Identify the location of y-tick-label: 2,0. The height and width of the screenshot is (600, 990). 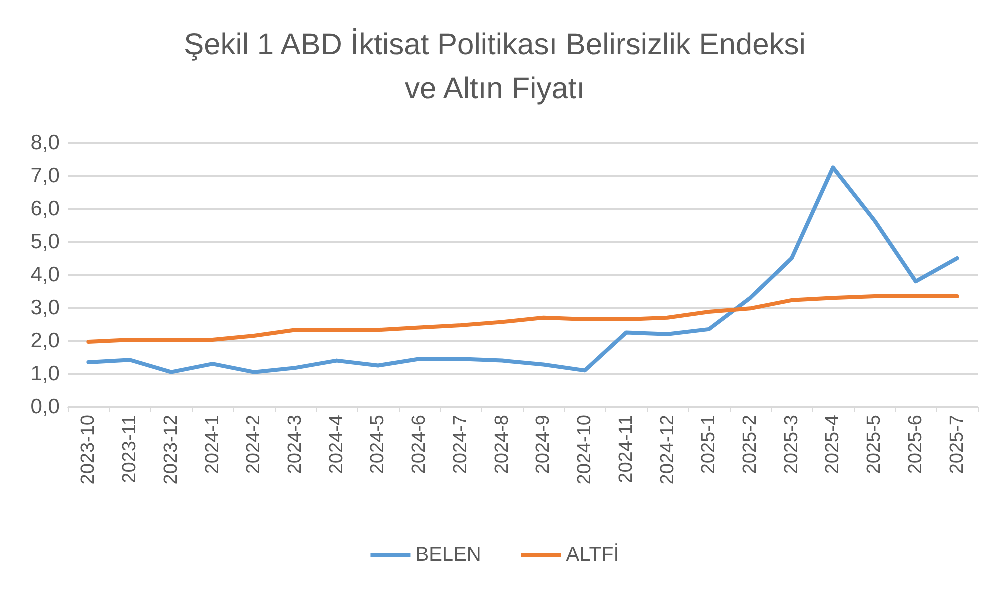
(45, 341).